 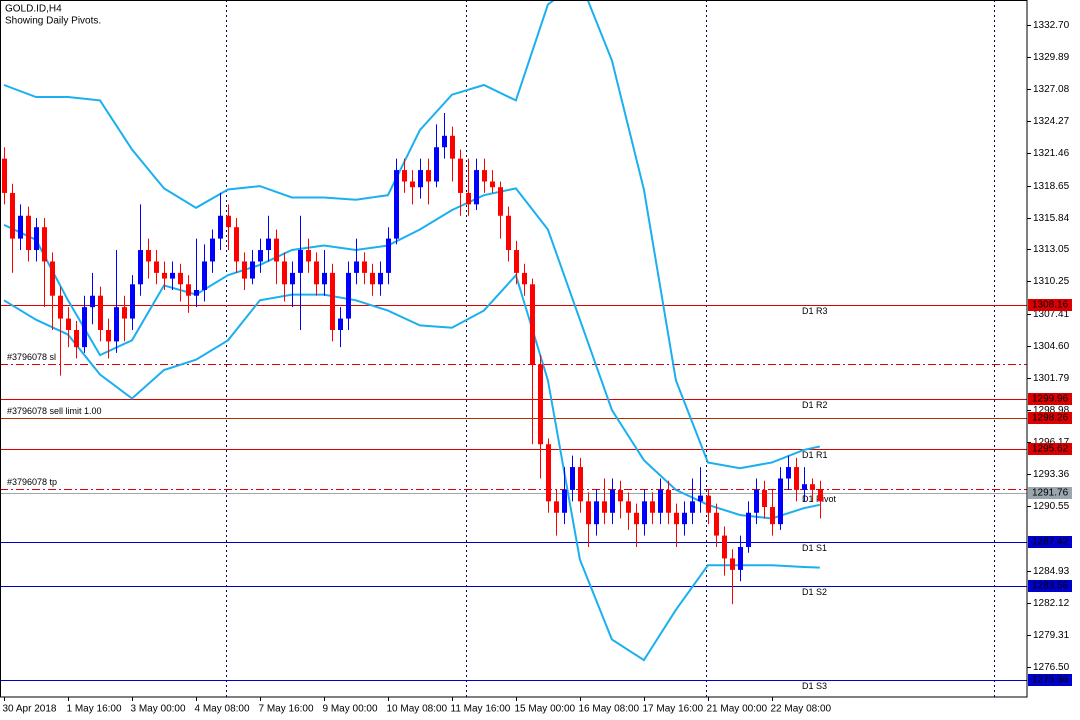 I want to click on pivot-label: D1 R1, so click(x=815, y=455).